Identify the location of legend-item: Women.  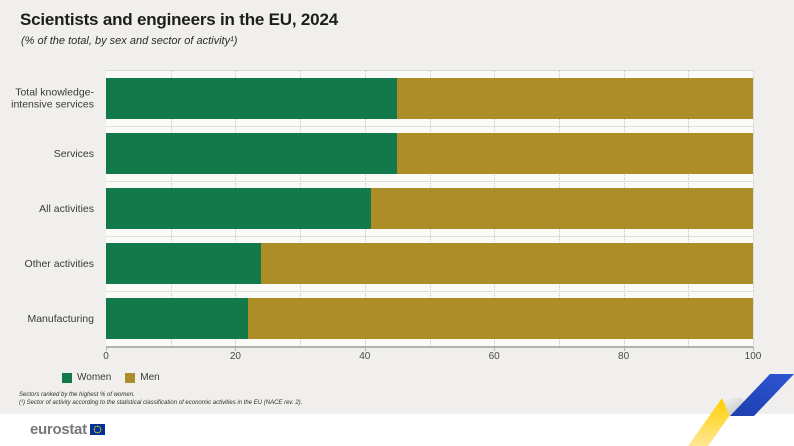
(86, 377).